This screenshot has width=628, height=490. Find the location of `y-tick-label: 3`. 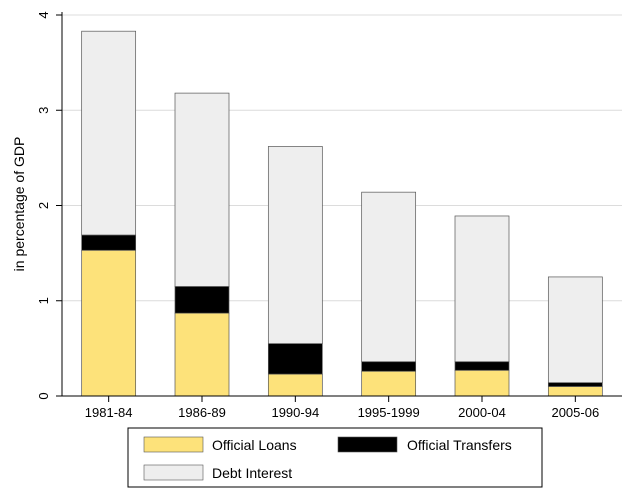

y-tick-label: 3 is located at coordinates (43, 110).